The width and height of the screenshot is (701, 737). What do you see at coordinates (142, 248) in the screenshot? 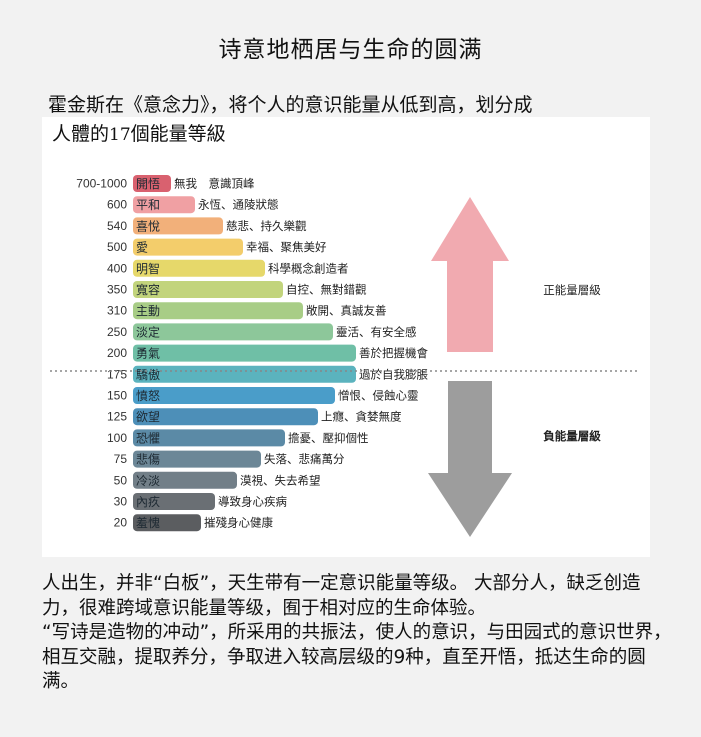
I see `level-name-label: 愛` at bounding box center [142, 248].